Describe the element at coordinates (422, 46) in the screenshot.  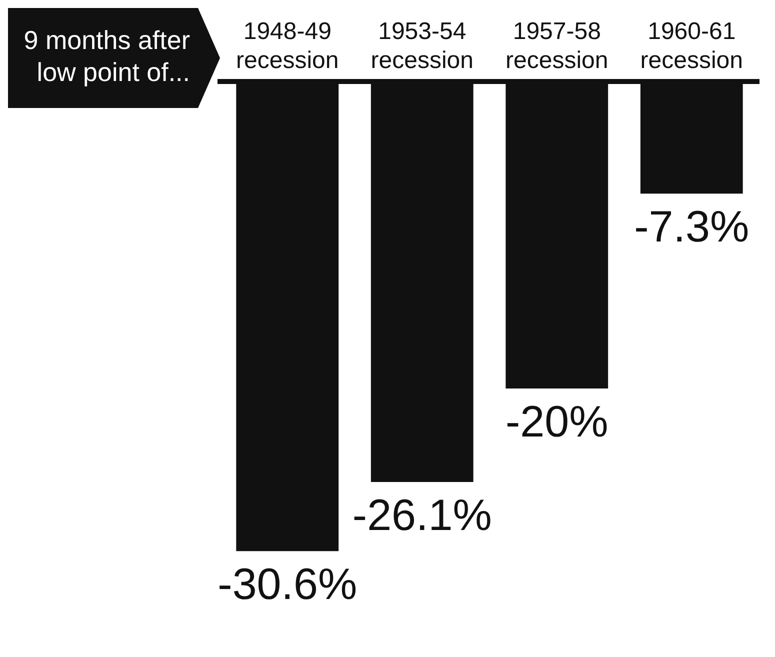
I see `x-tick-label: 1953-54 recession` at that location.